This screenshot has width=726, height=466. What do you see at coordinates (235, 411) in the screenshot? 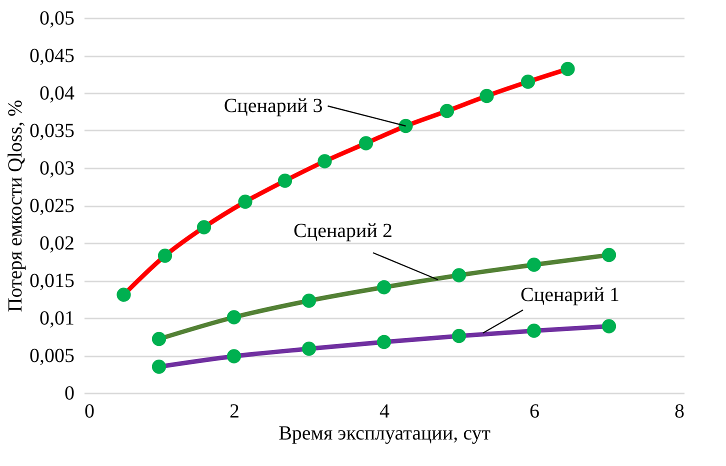
I see `x-tick-label: 2` at bounding box center [235, 411].